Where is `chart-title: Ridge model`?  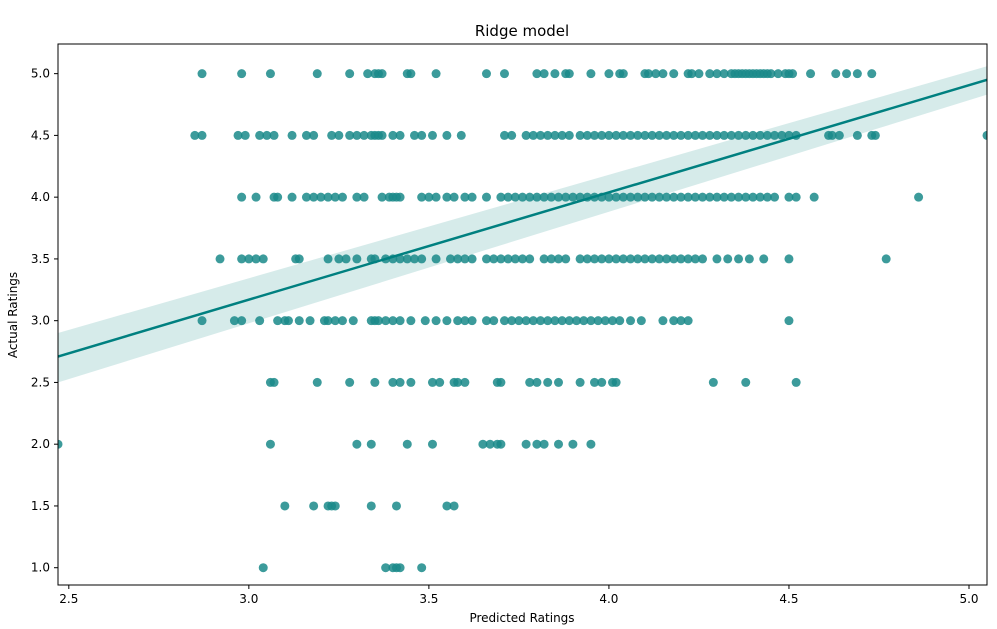
chart-title: Ridge model is located at coordinates (522, 31).